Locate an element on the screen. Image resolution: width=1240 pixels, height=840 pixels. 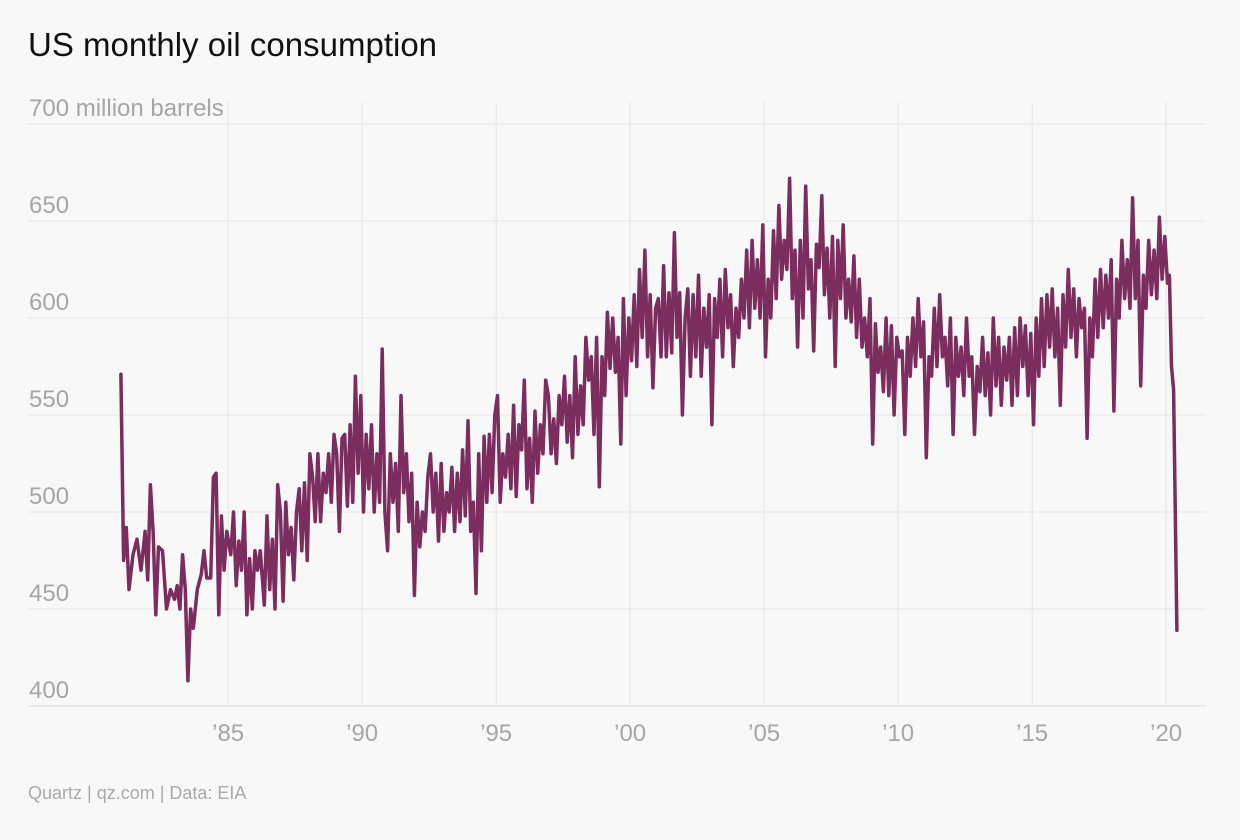
y-tick-label: 700 million barrels is located at coordinates (126, 108).